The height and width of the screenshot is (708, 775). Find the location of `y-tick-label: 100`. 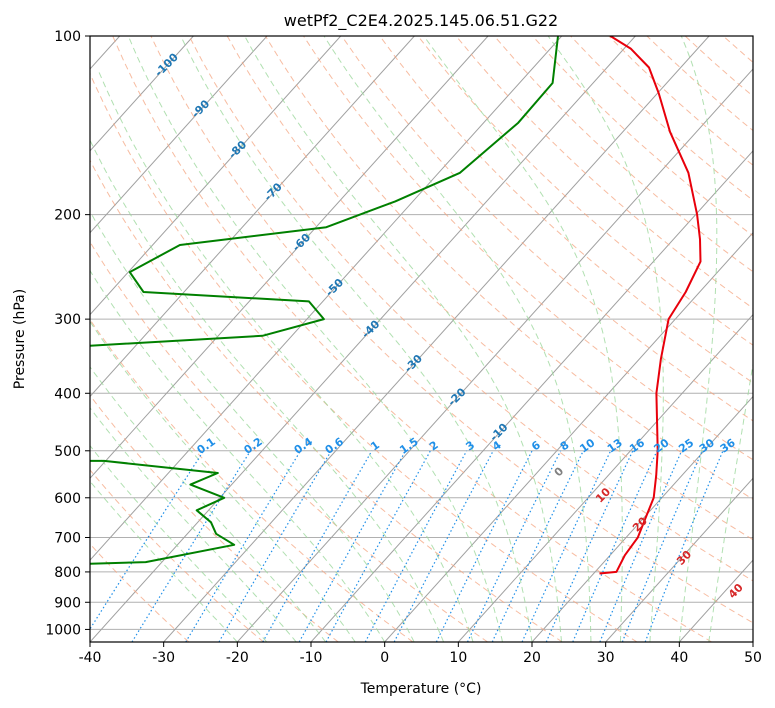

y-tick-label: 100 is located at coordinates (67, 37).